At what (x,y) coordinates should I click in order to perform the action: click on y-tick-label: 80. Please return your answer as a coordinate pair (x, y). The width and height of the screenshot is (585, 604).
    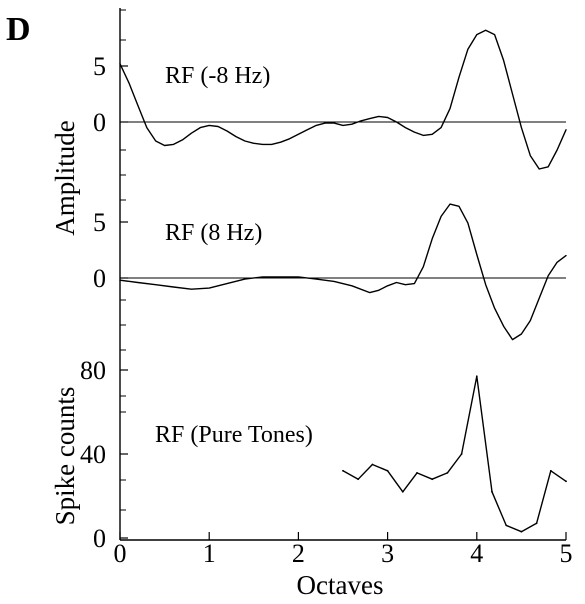
    Looking at the image, I should click on (93, 370).